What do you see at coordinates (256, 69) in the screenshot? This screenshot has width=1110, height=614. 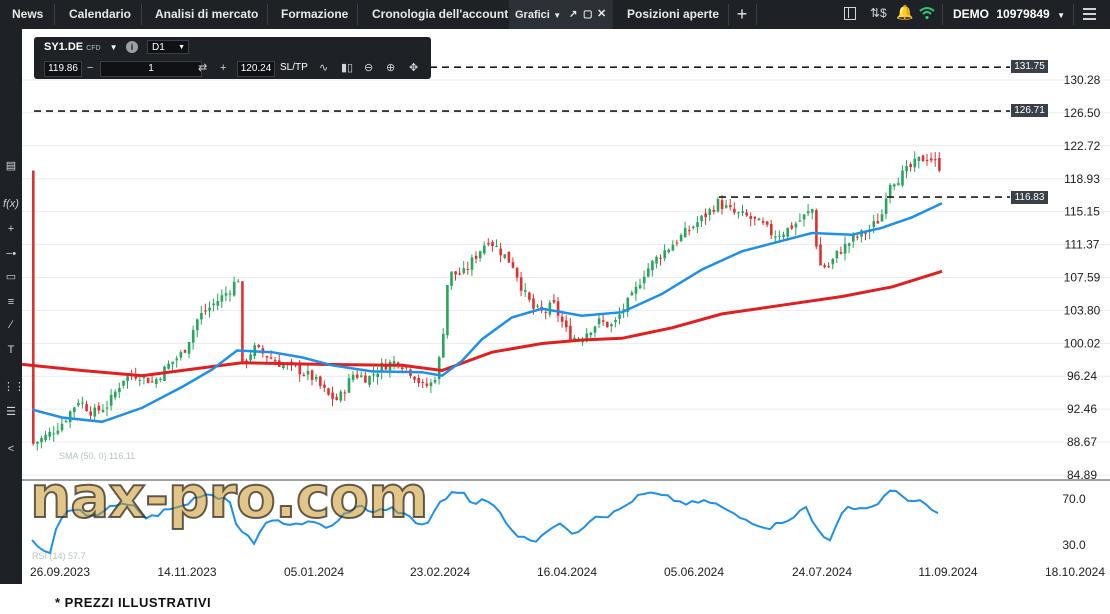 I see `buy-price: 120.24` at bounding box center [256, 69].